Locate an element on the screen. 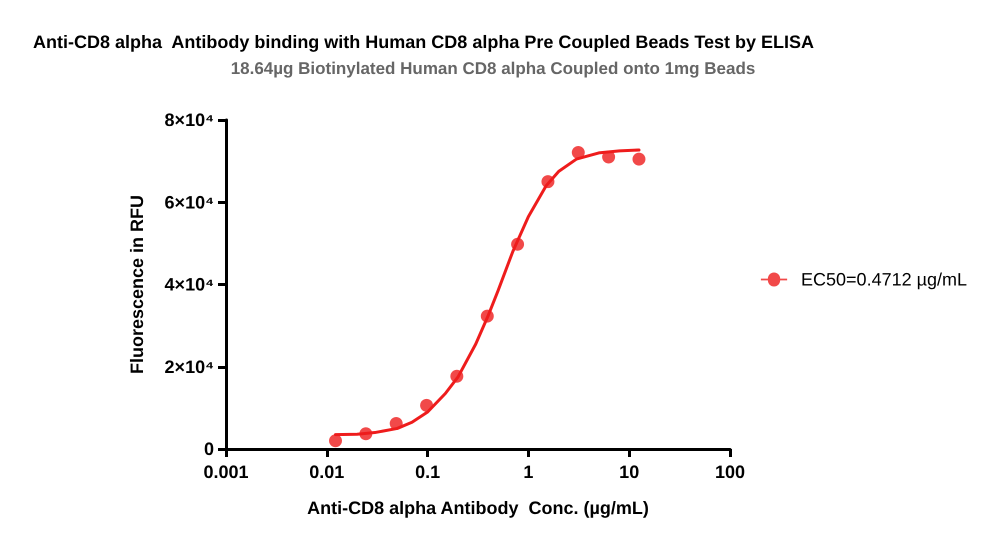 The width and height of the screenshot is (1000, 559). x-tick-label: 1 is located at coordinates (528, 472).